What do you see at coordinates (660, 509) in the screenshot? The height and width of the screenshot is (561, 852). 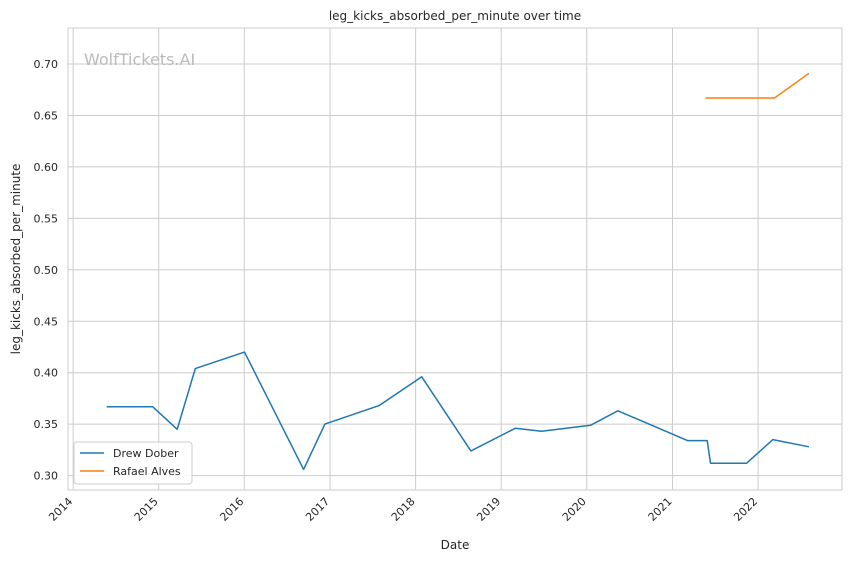 I see `x-tick-label: 2021` at bounding box center [660, 509].